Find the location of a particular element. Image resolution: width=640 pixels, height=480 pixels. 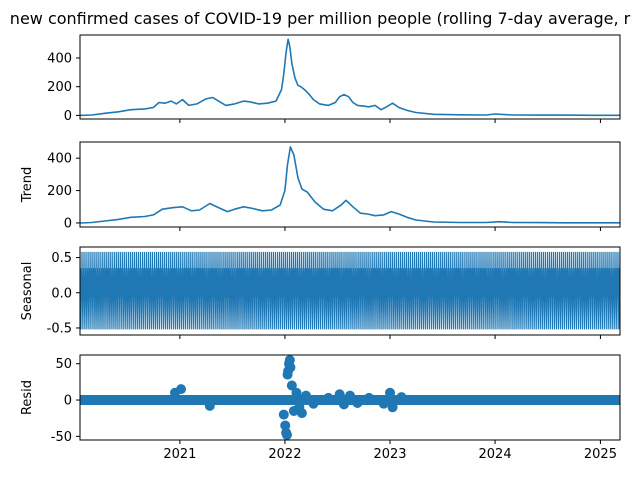

trend-ytick-label: 0 is located at coordinates (68, 223).